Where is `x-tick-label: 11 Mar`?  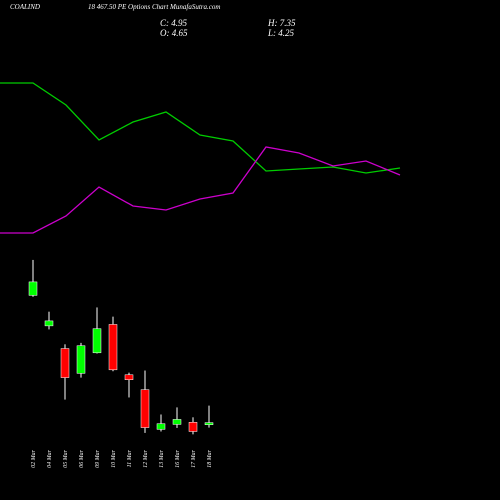 x-tick-label: 11 Mar is located at coordinates (130, 458).